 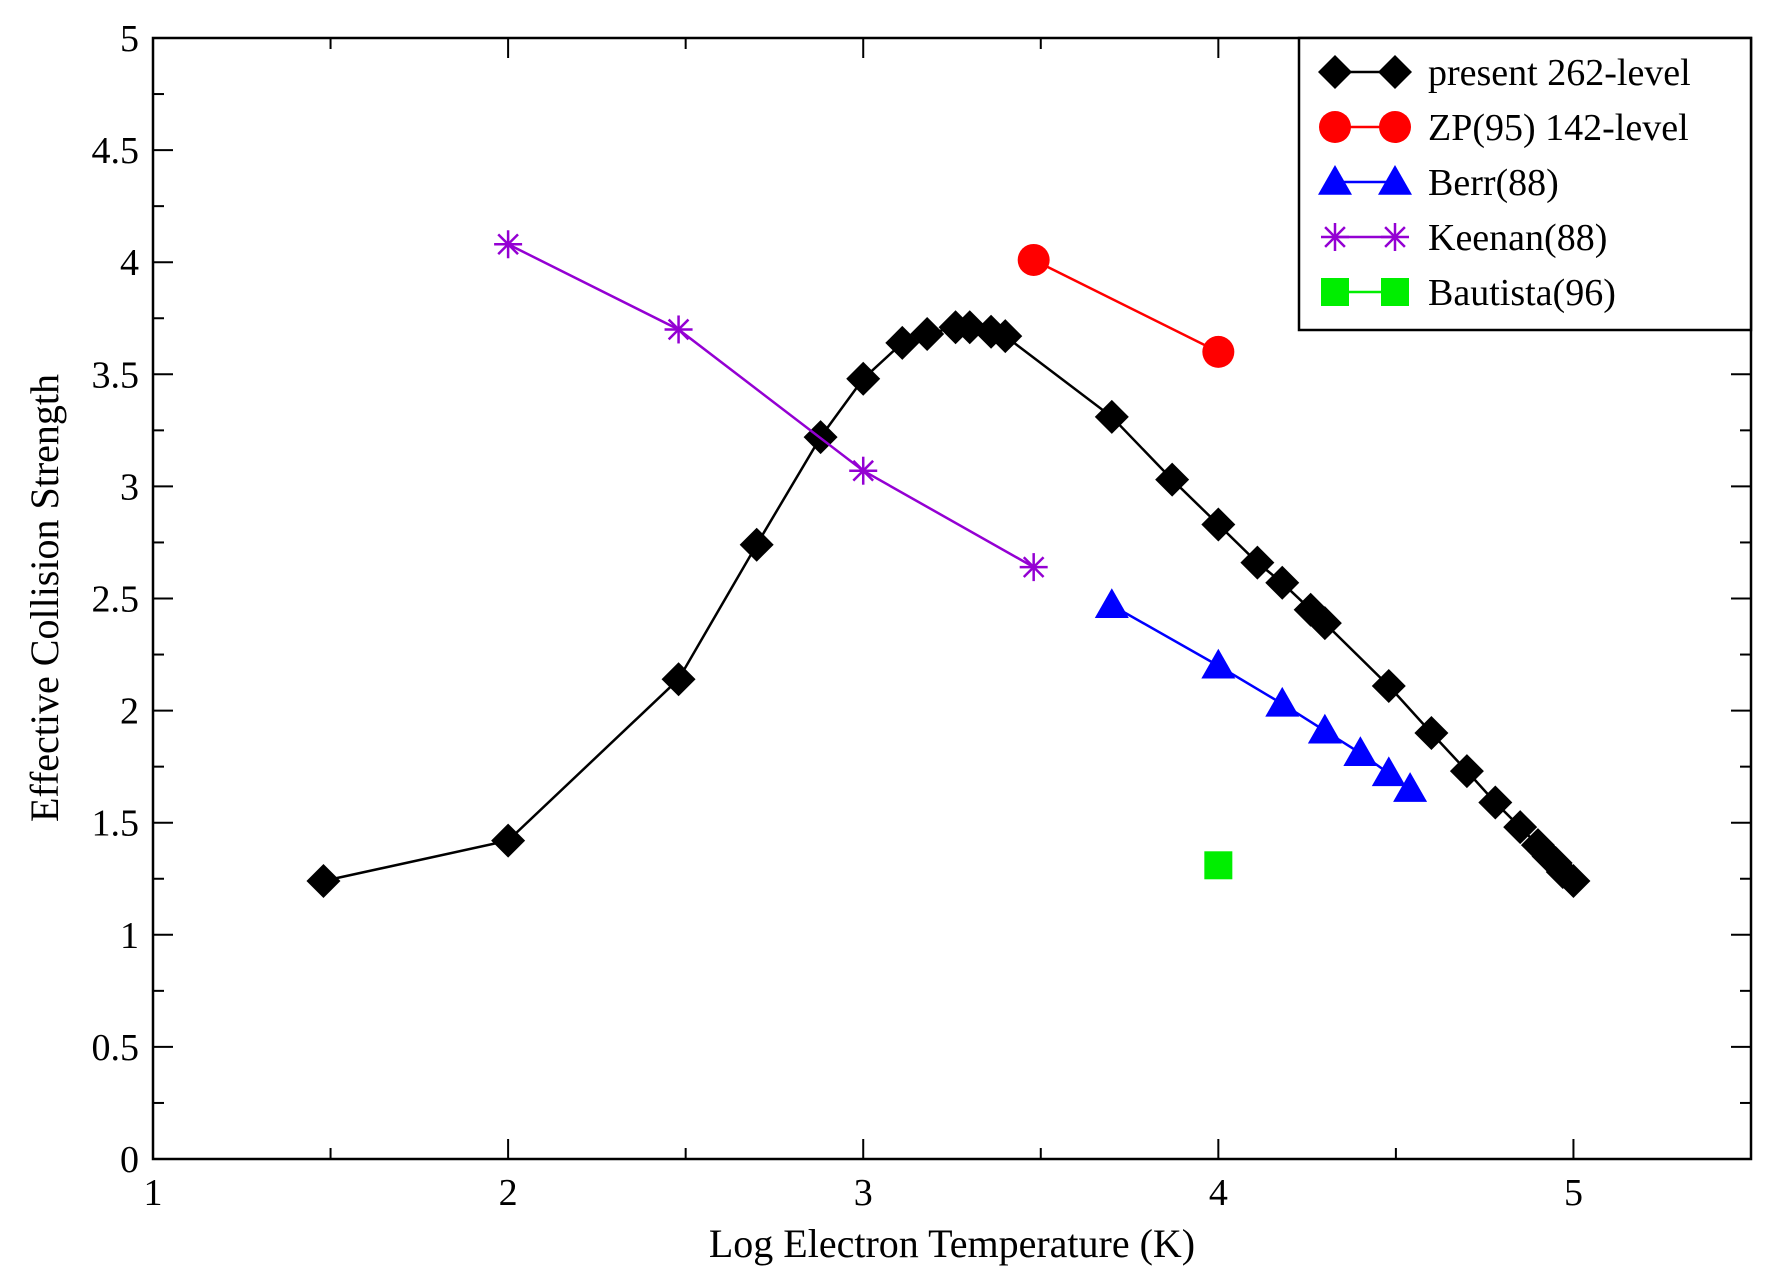 I want to click on legend-item: present 262-level, so click(x=1504, y=73).